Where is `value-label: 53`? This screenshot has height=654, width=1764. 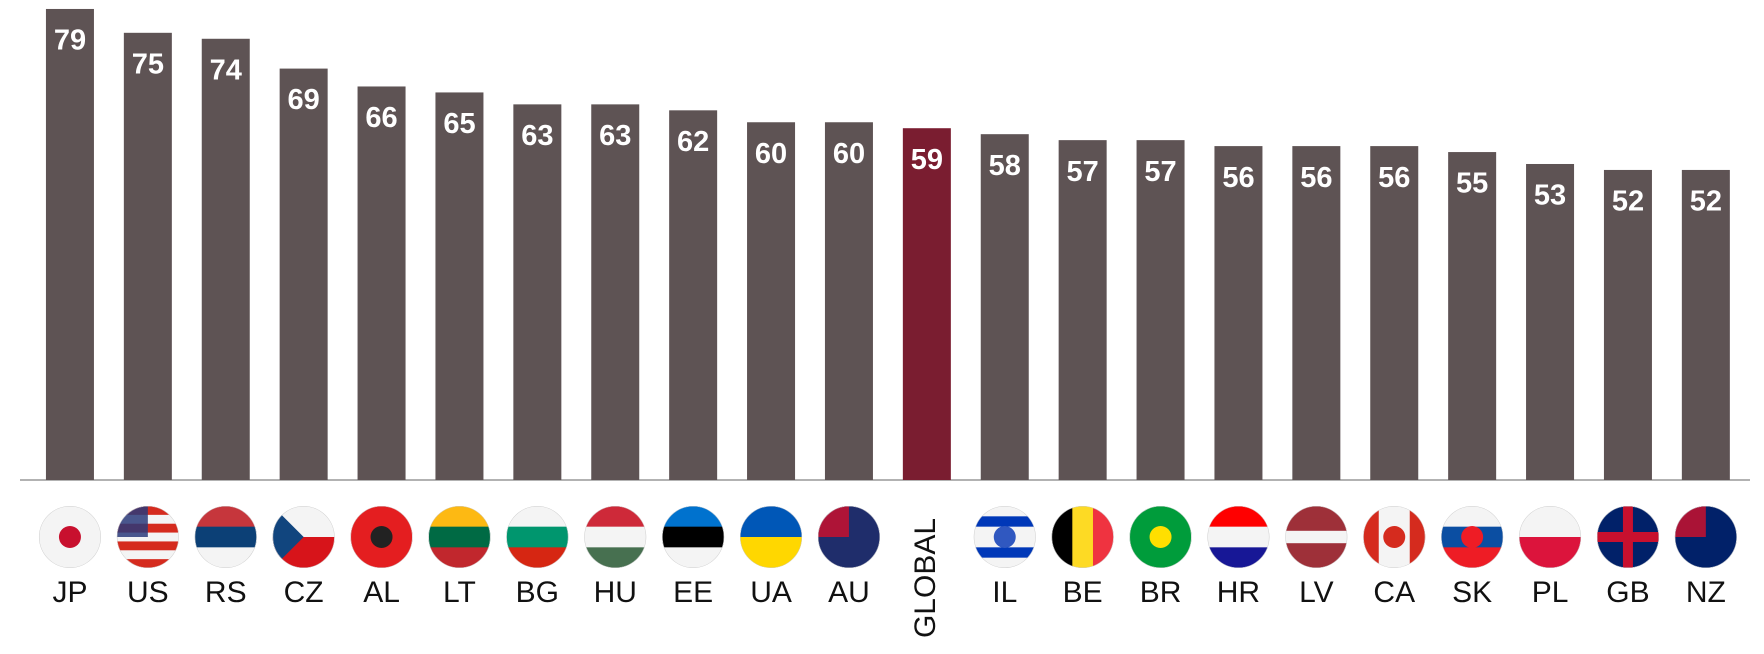 value-label: 53 is located at coordinates (1550, 196).